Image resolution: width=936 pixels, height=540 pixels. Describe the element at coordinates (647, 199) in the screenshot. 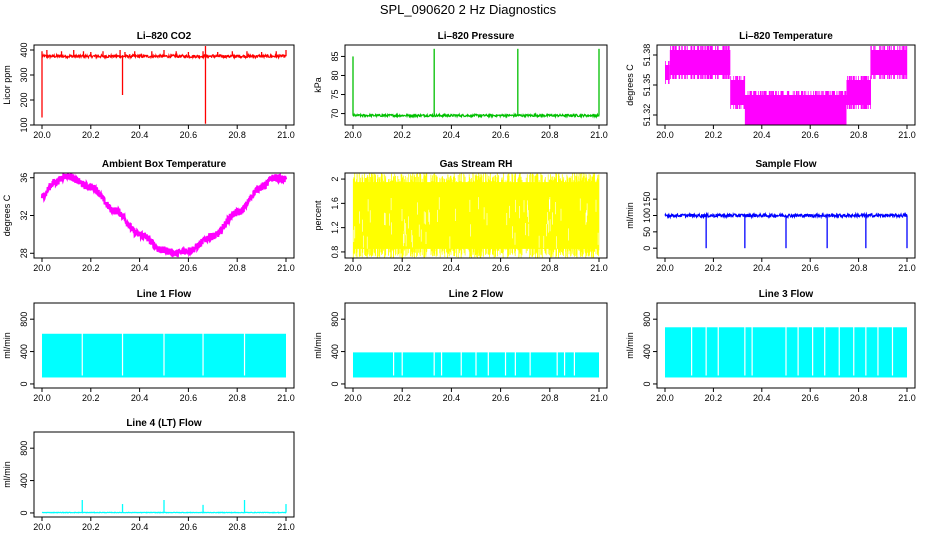

I see `y-tick-label-sample-4: 150` at that location.